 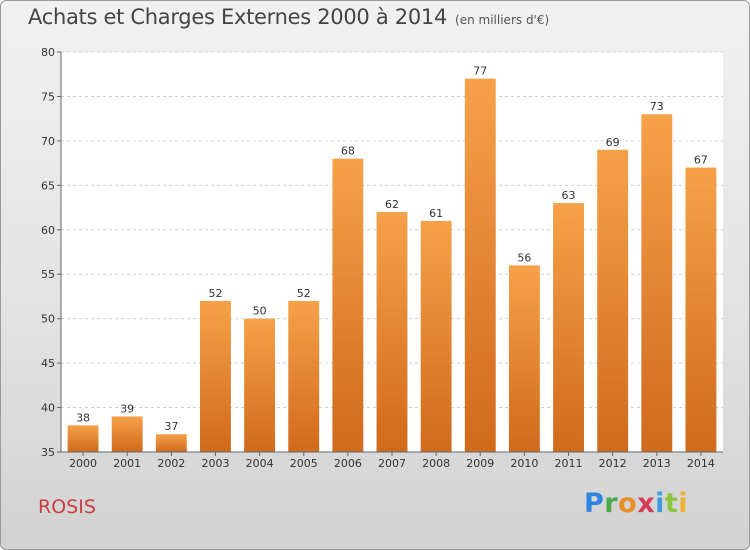 I want to click on y-tick-labels: 35 40 45 50 55 60 65 70 75 80, so click(x=48, y=252).